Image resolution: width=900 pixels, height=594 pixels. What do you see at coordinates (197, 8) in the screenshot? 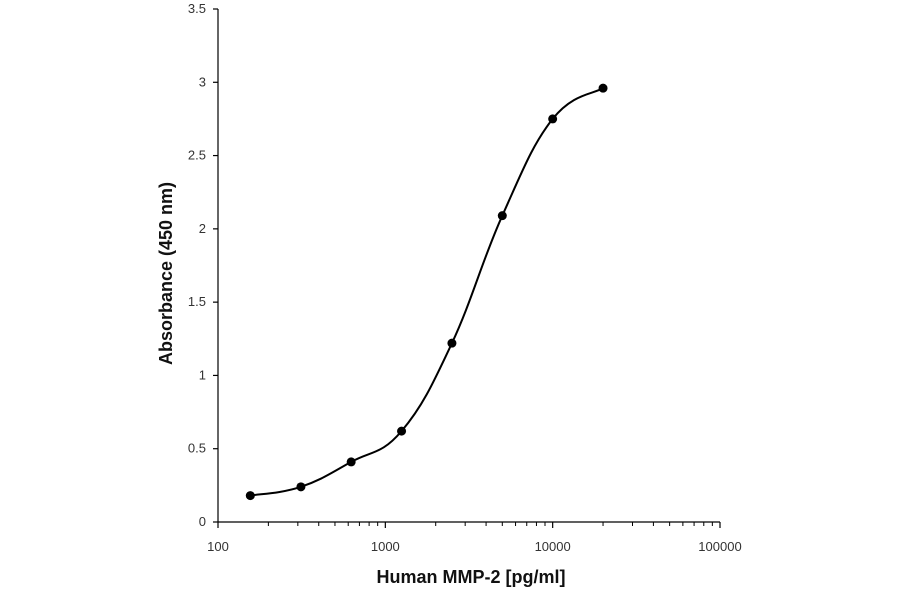
I see `y-tick-label: 3.5` at bounding box center [197, 8].